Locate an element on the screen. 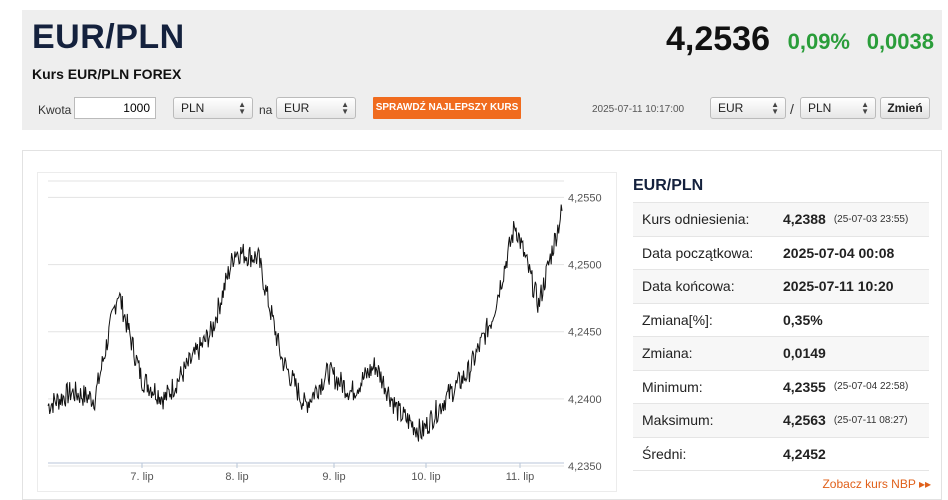 The width and height of the screenshot is (948, 500). stats-label: Średni: is located at coordinates (664, 453).